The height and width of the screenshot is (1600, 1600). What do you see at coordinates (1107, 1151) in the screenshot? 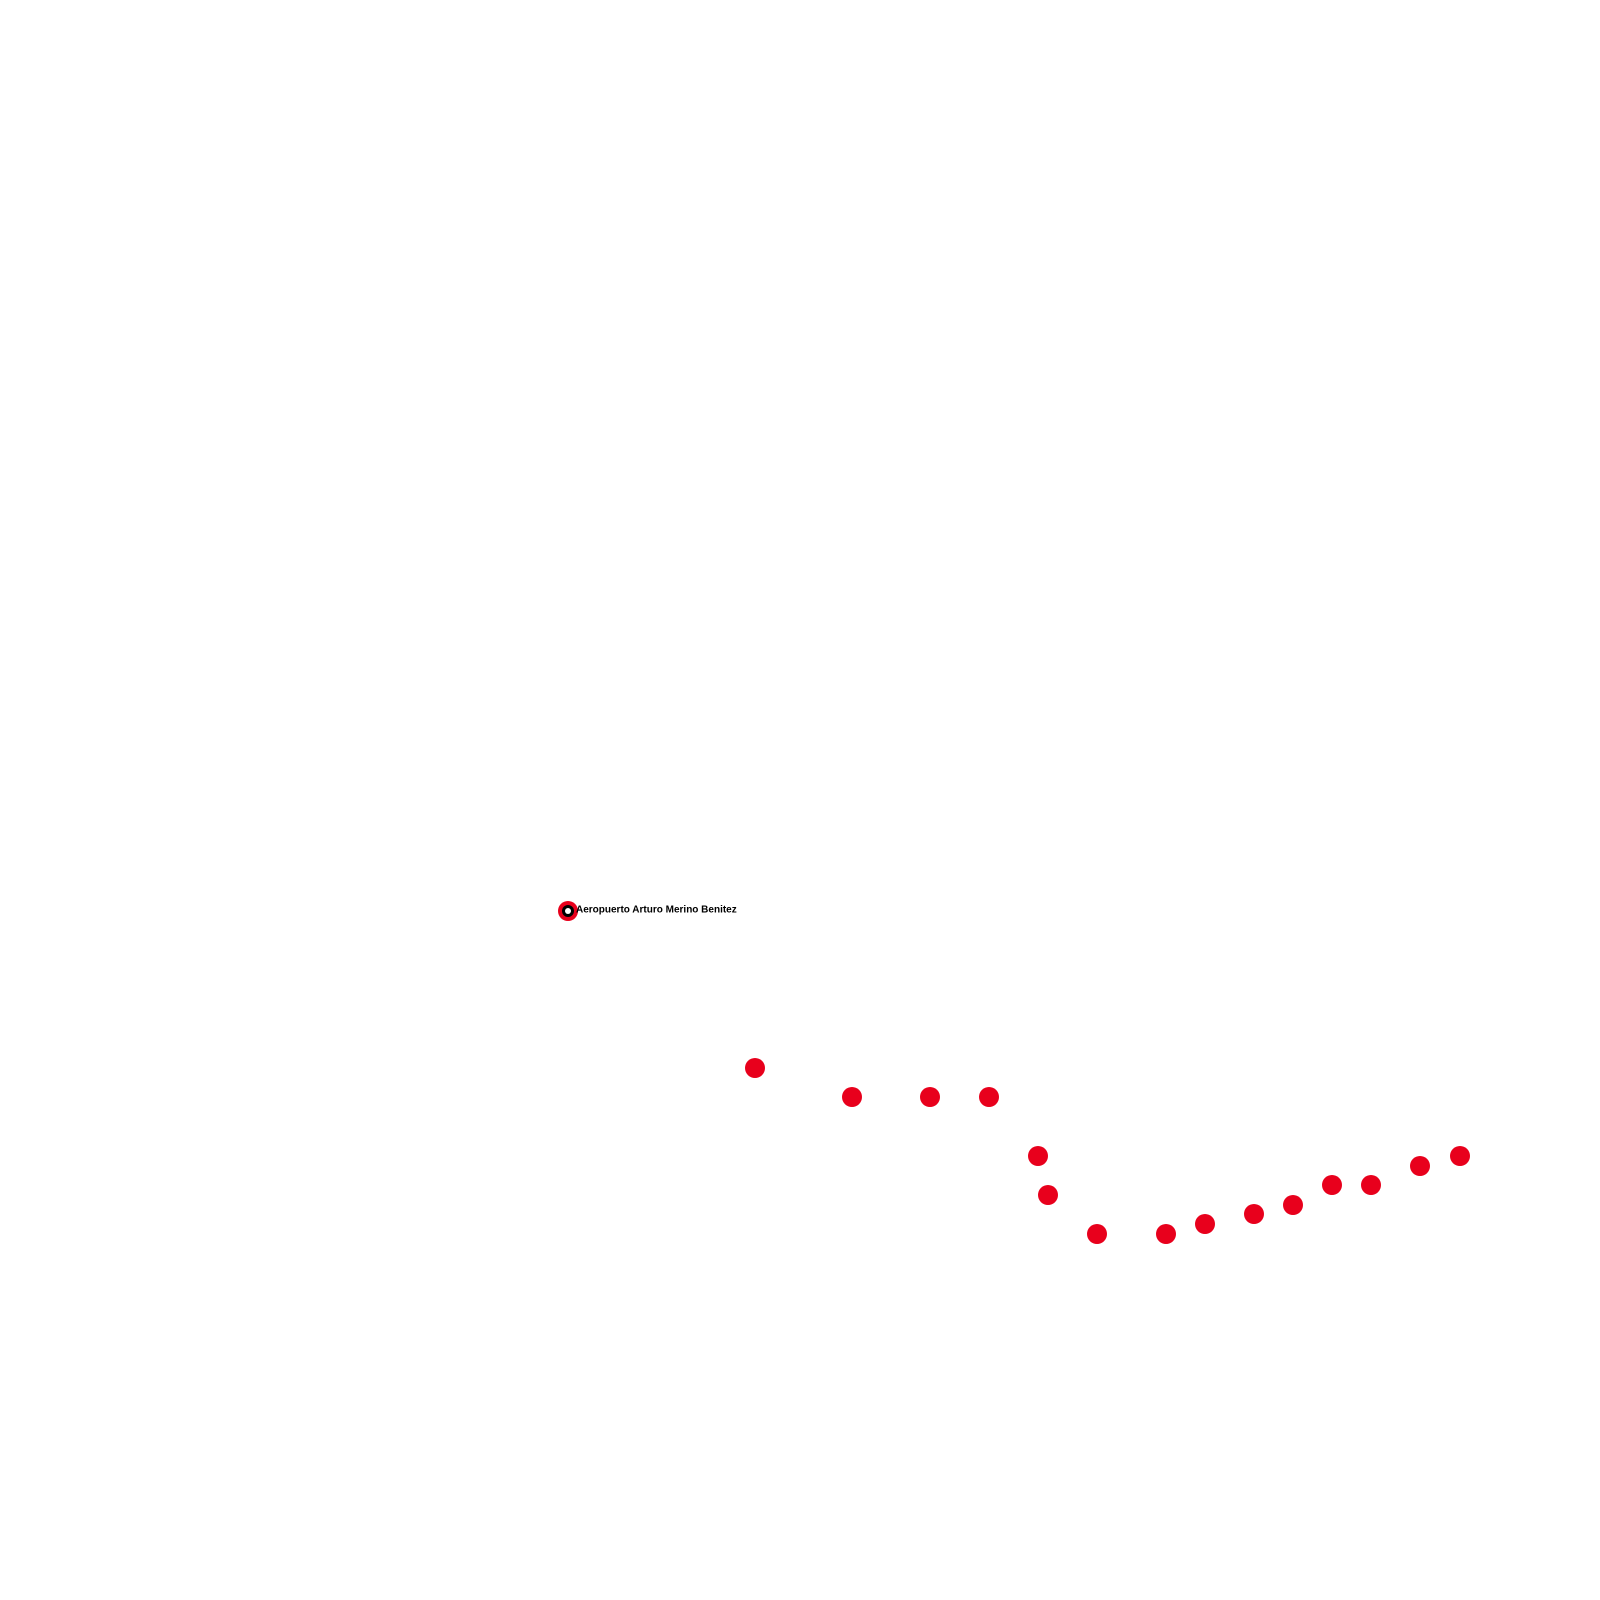
I see `line-stops` at bounding box center [1107, 1151].